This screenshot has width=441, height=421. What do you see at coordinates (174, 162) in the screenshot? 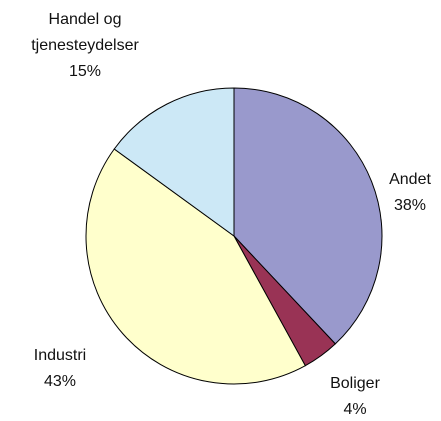
I see `pie-slice` at bounding box center [174, 162].